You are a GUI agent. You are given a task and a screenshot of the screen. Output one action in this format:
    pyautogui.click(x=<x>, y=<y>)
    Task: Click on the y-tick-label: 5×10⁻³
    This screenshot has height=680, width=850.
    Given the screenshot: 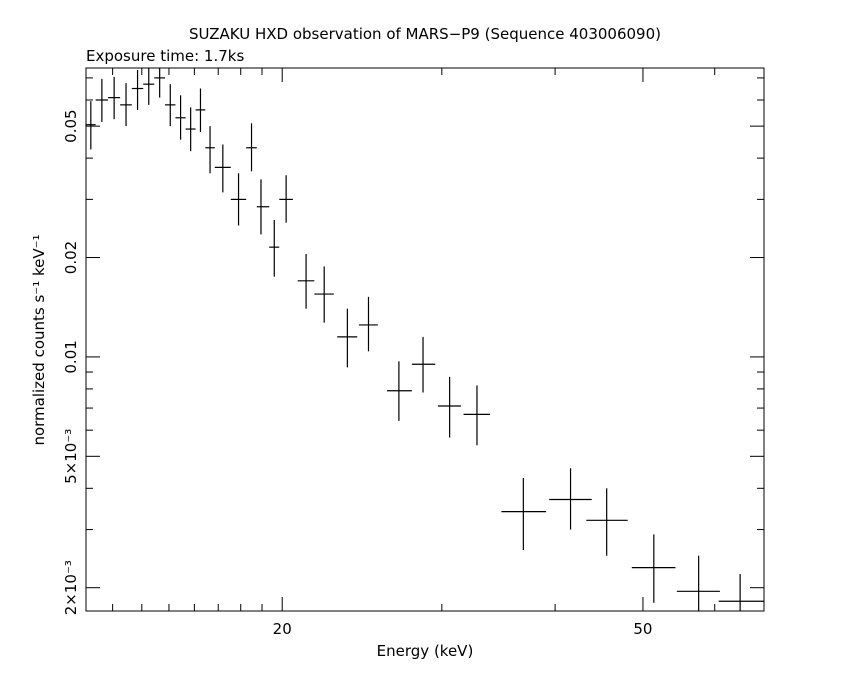 What is the action you would take?
    pyautogui.click(x=71, y=456)
    